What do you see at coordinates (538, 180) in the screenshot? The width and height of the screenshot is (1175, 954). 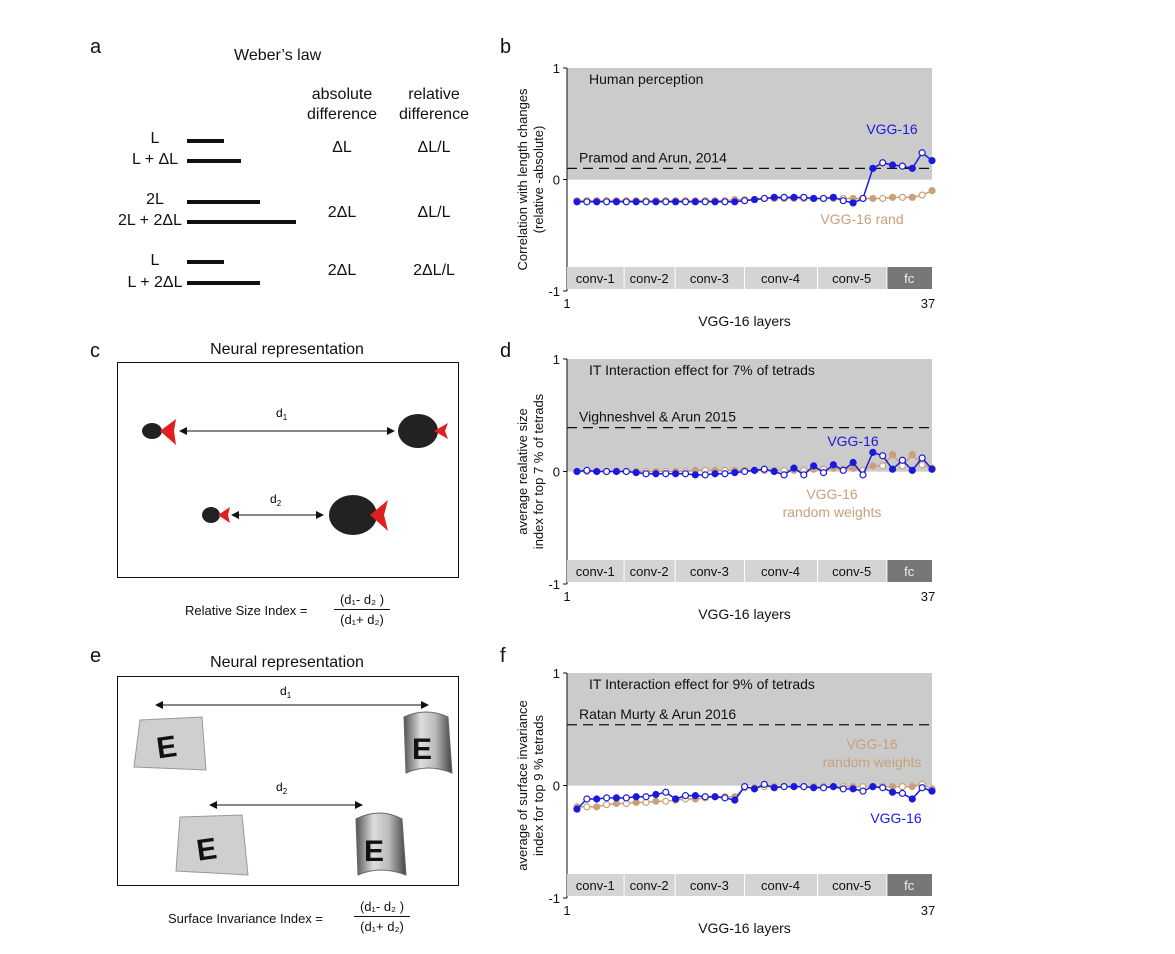 I see `y-axis-label: (relative -absolute)` at bounding box center [538, 180].